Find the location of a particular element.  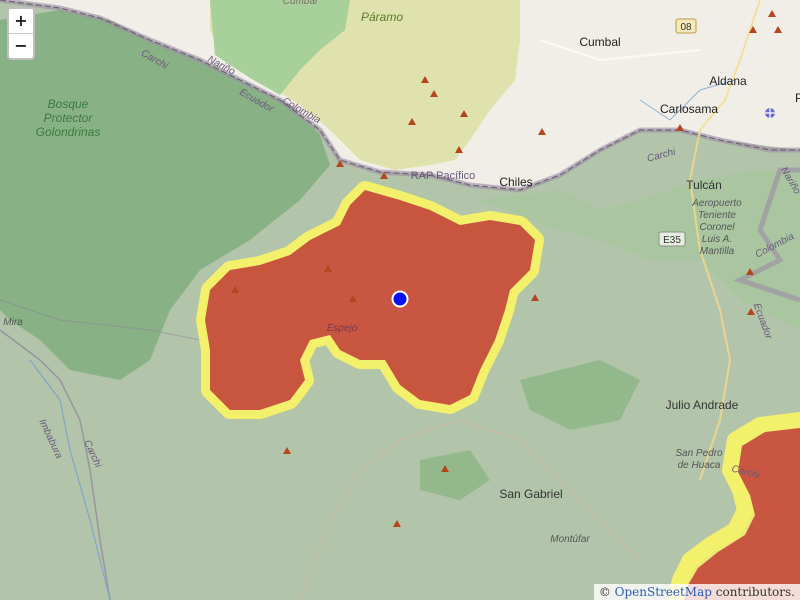

cumbal-top-label: Cumbal is located at coordinates (300, 3).